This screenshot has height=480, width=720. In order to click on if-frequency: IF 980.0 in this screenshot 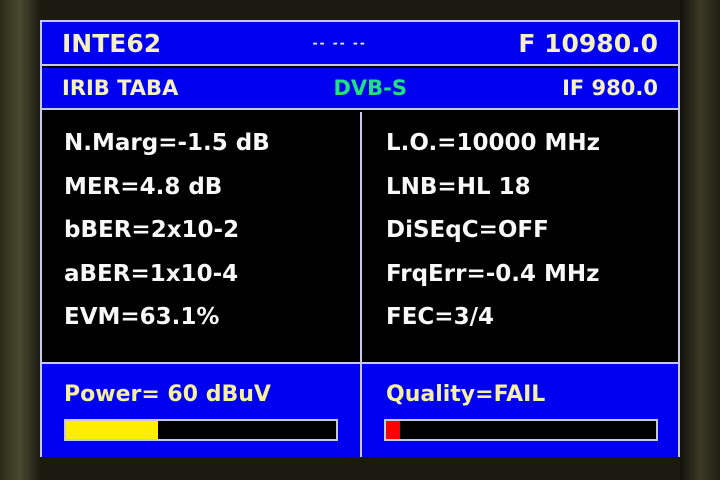, I will do `click(610, 88)`.